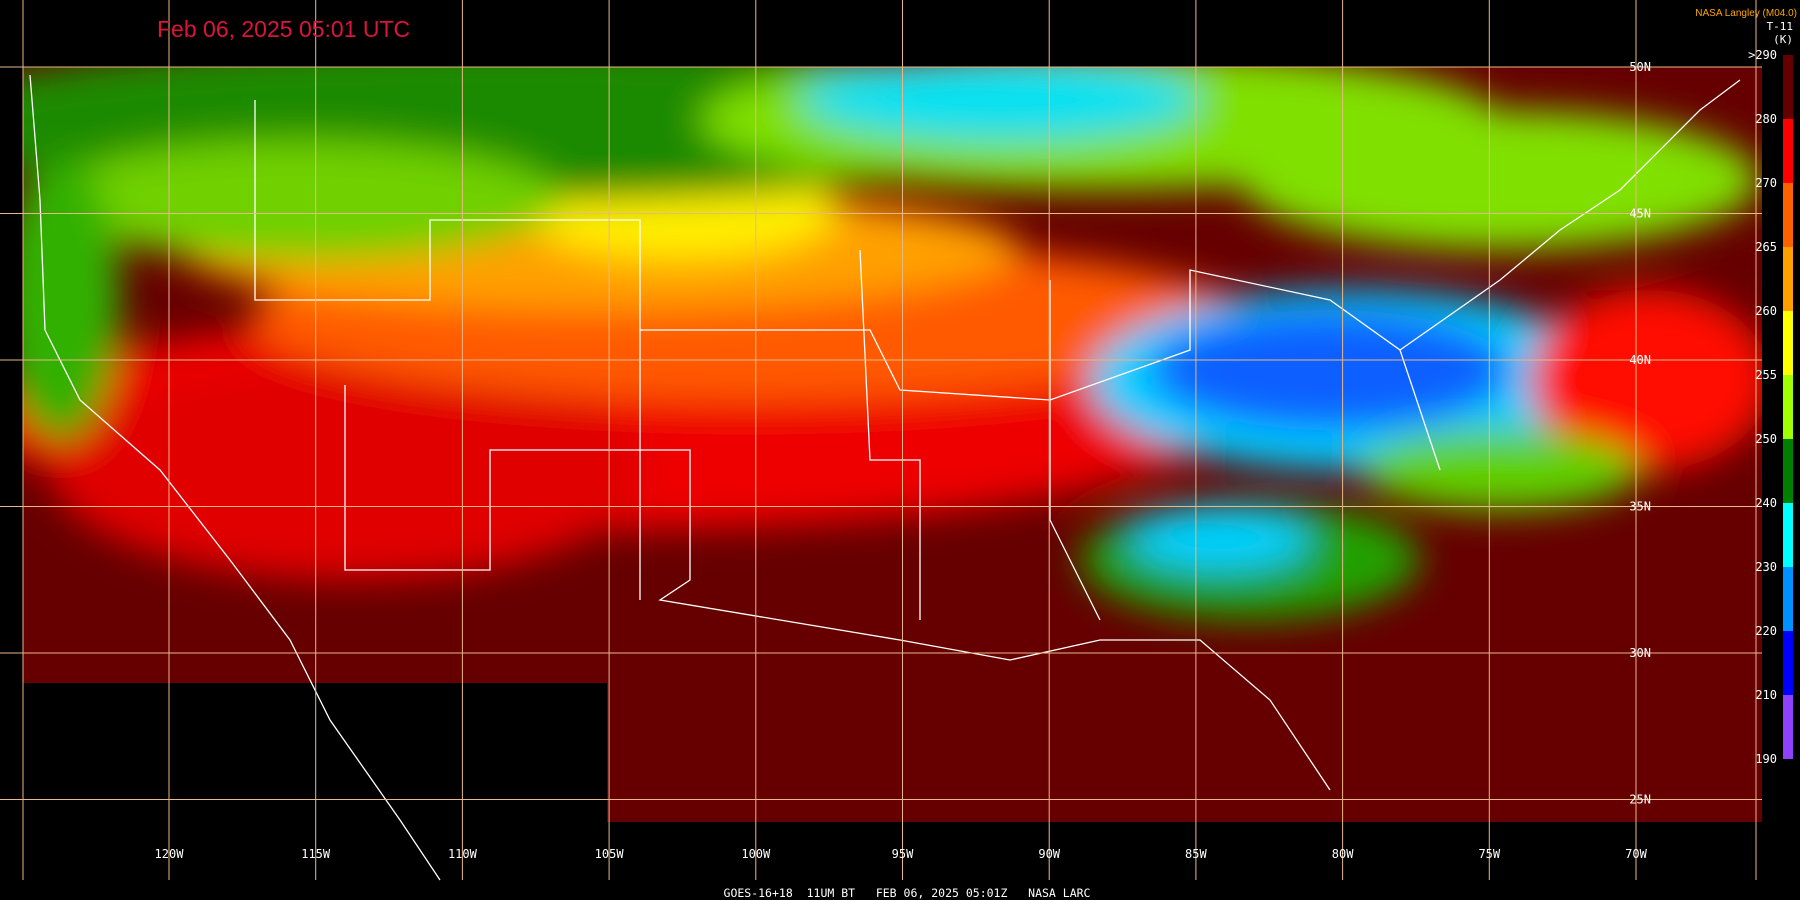 Image resolution: width=1800 pixels, height=900 pixels. What do you see at coordinates (1762, 55) in the screenshot?
I see `colorbar-label: >290` at bounding box center [1762, 55].